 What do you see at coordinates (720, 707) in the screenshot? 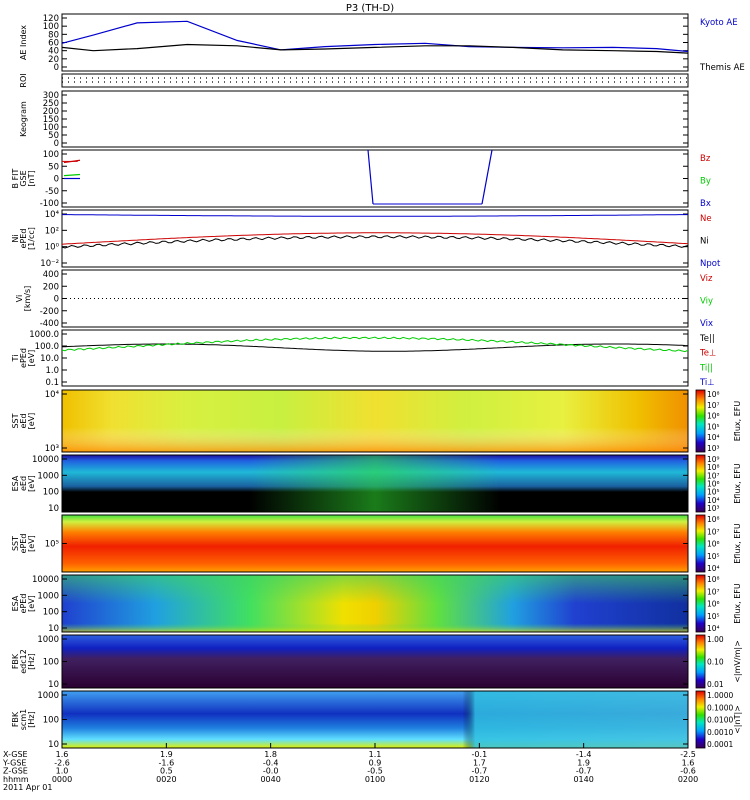
I see `colorbar-tick-fbk2-1: 0.1000` at bounding box center [720, 707].